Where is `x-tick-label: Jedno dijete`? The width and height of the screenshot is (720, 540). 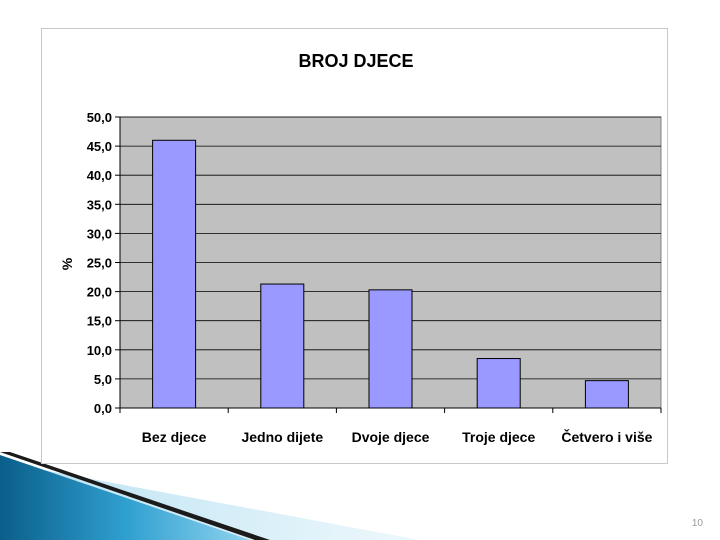
x-tick-label: Jedno dijete is located at coordinates (282, 437).